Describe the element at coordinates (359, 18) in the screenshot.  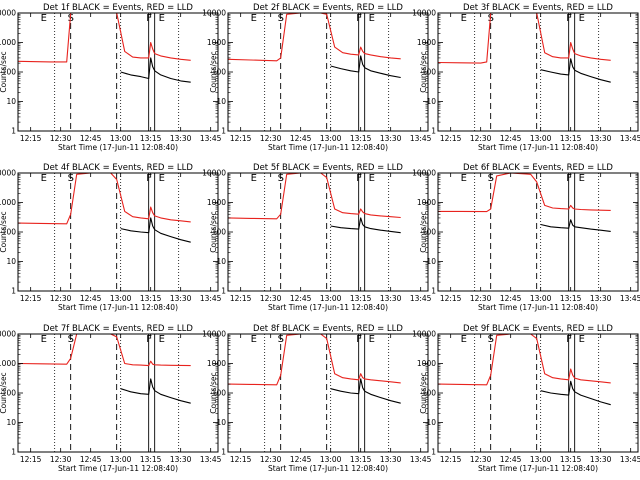
I see `phase-marker-label: F` at that location.